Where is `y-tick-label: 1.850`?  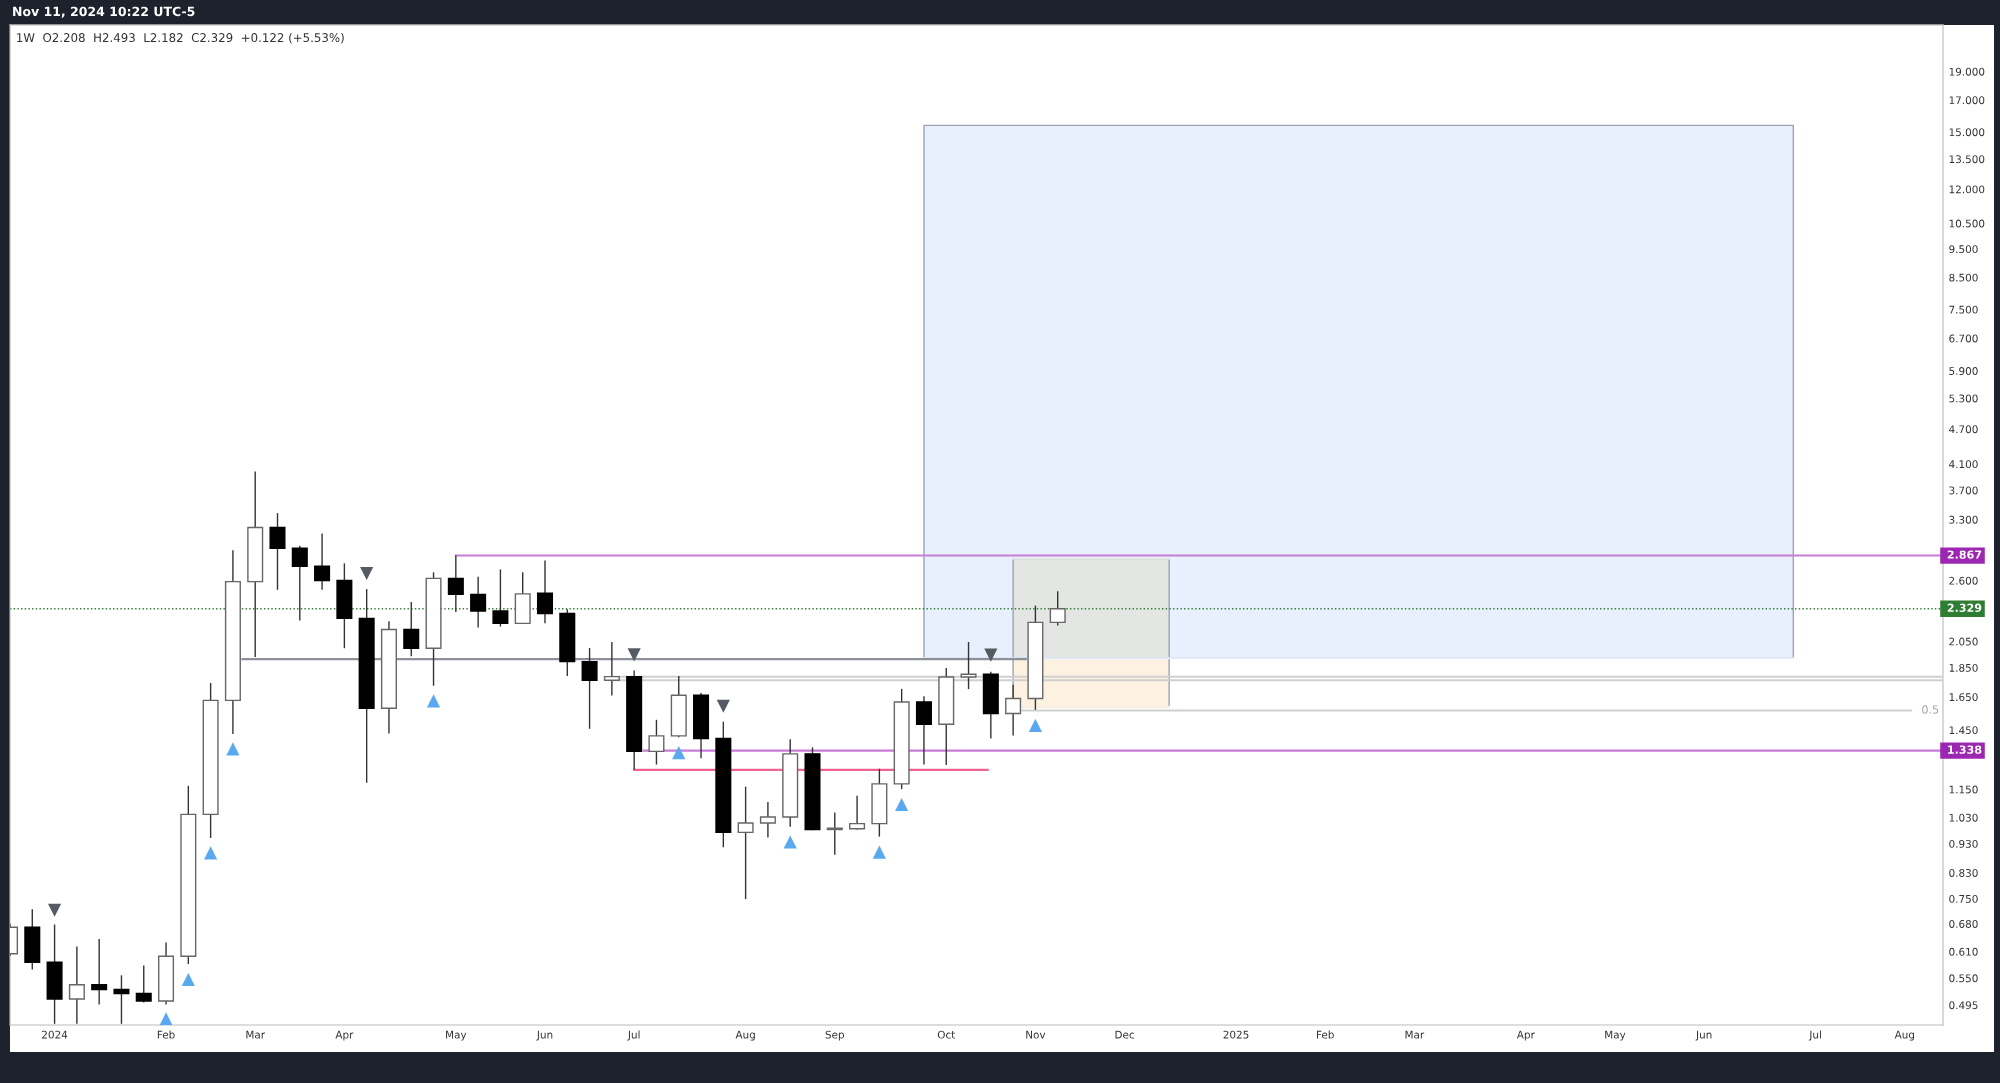 y-tick-label: 1.850 is located at coordinates (1963, 667).